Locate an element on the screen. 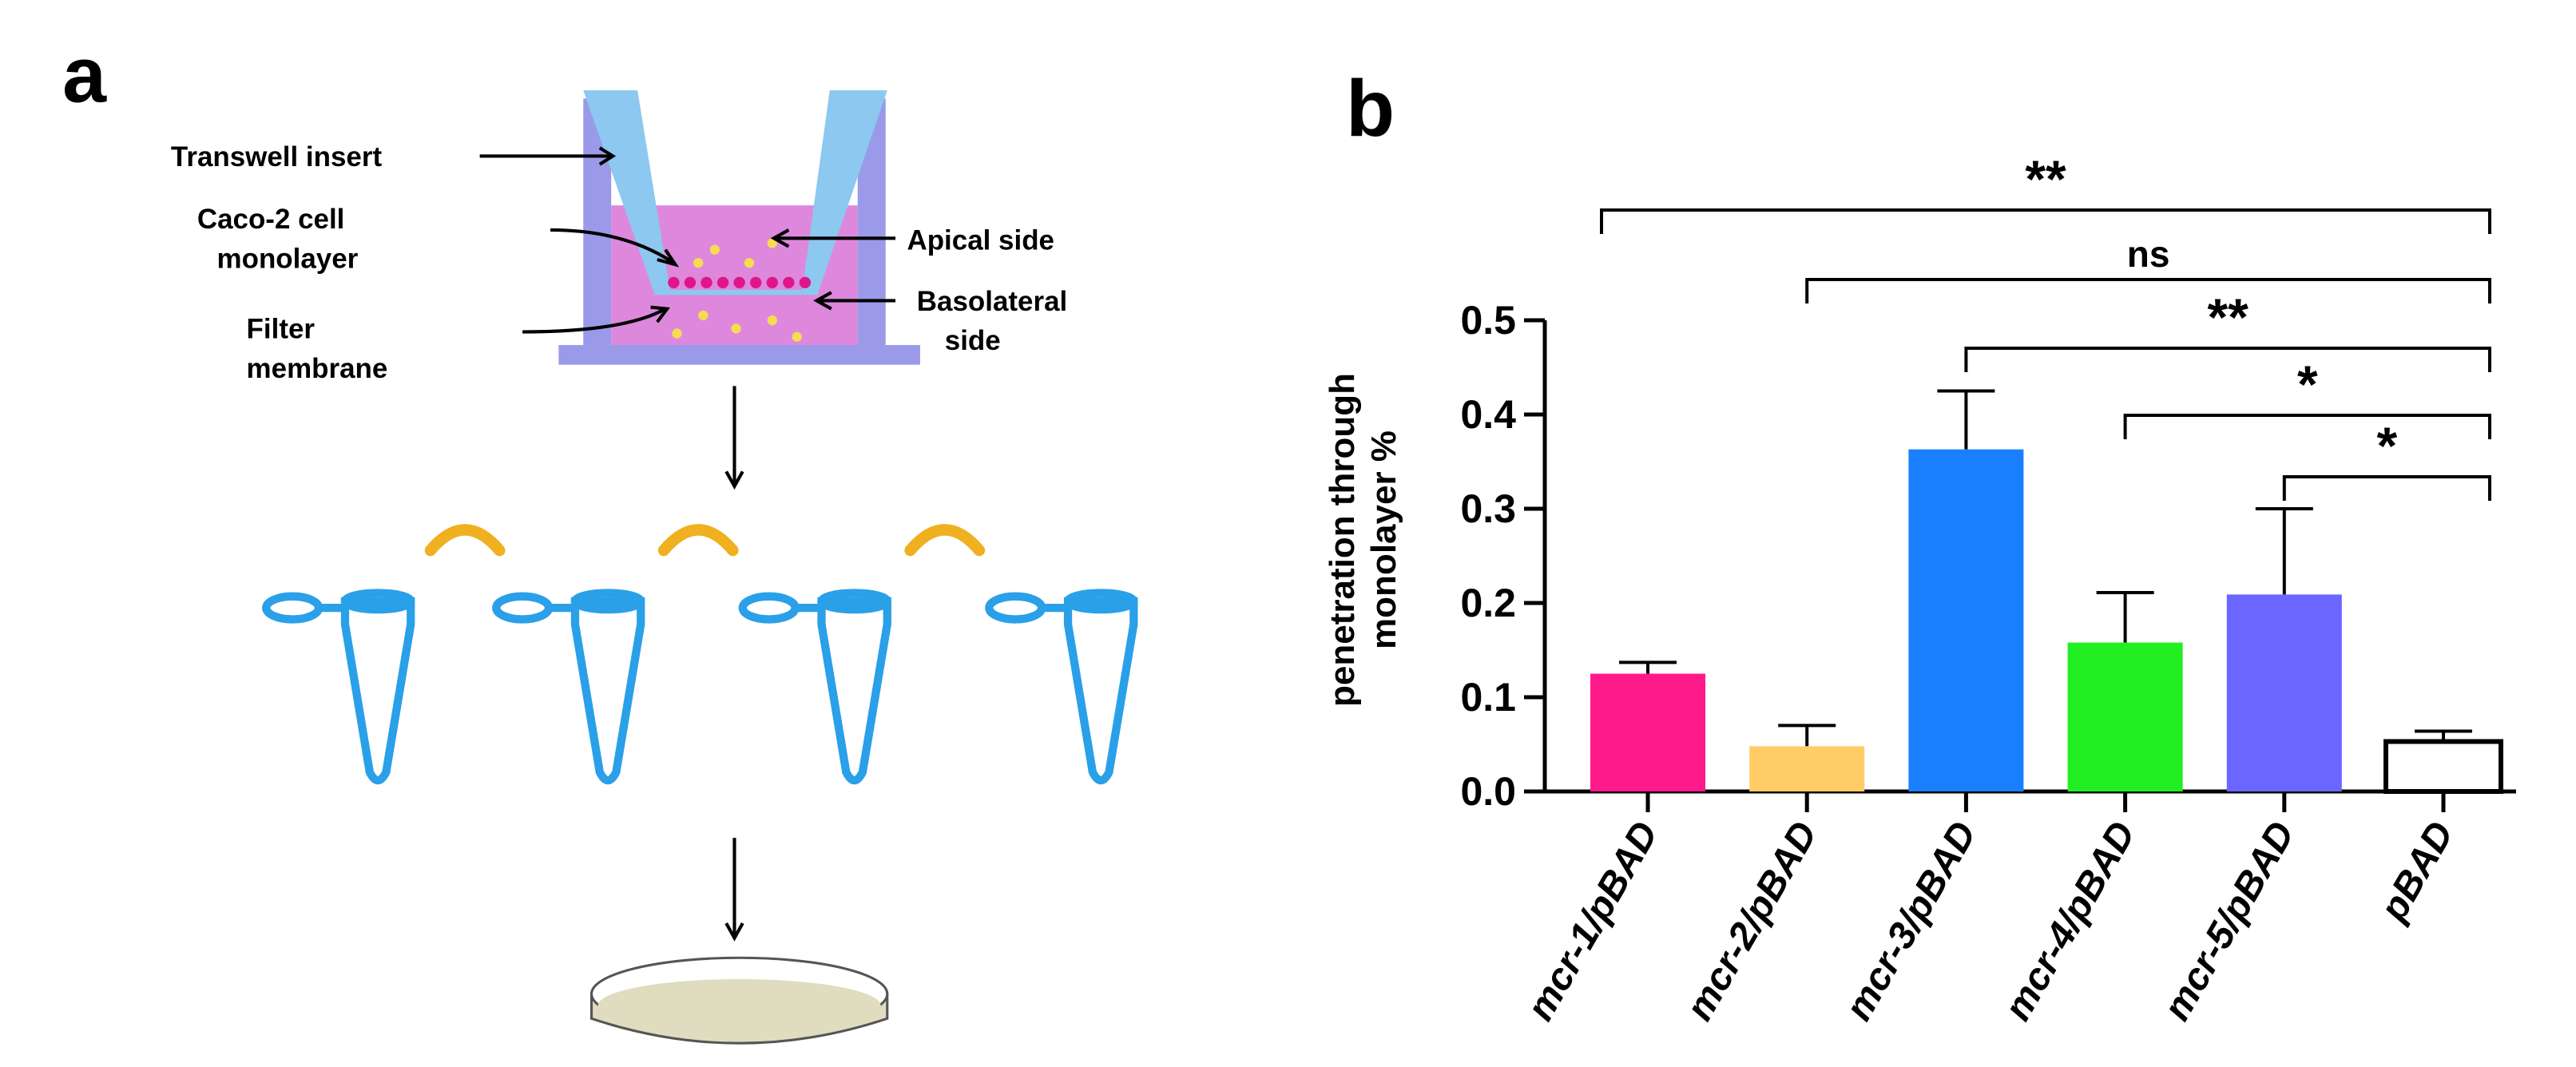 The width and height of the screenshot is (2576, 1067). diagram-label: Caco-2 cell is located at coordinates (271, 219).